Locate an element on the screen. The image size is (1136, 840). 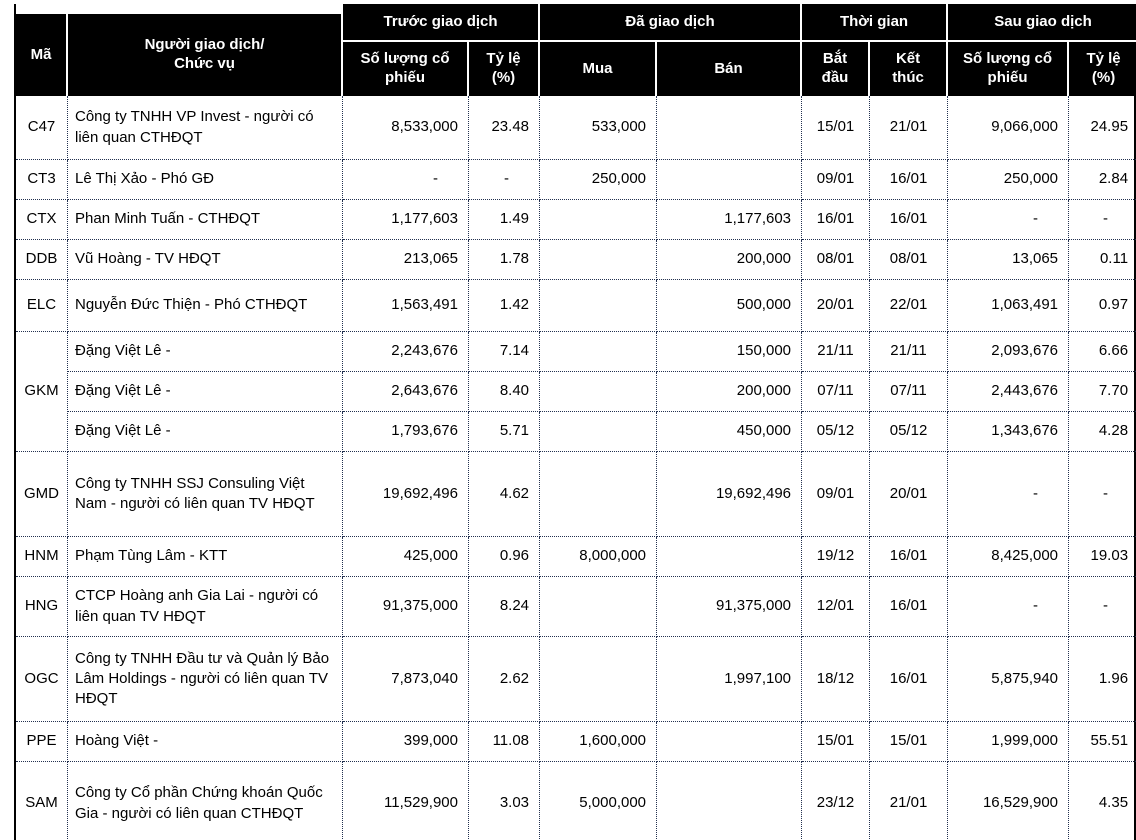
pct-after-cell: 4.35 is located at coordinates (1113, 803).